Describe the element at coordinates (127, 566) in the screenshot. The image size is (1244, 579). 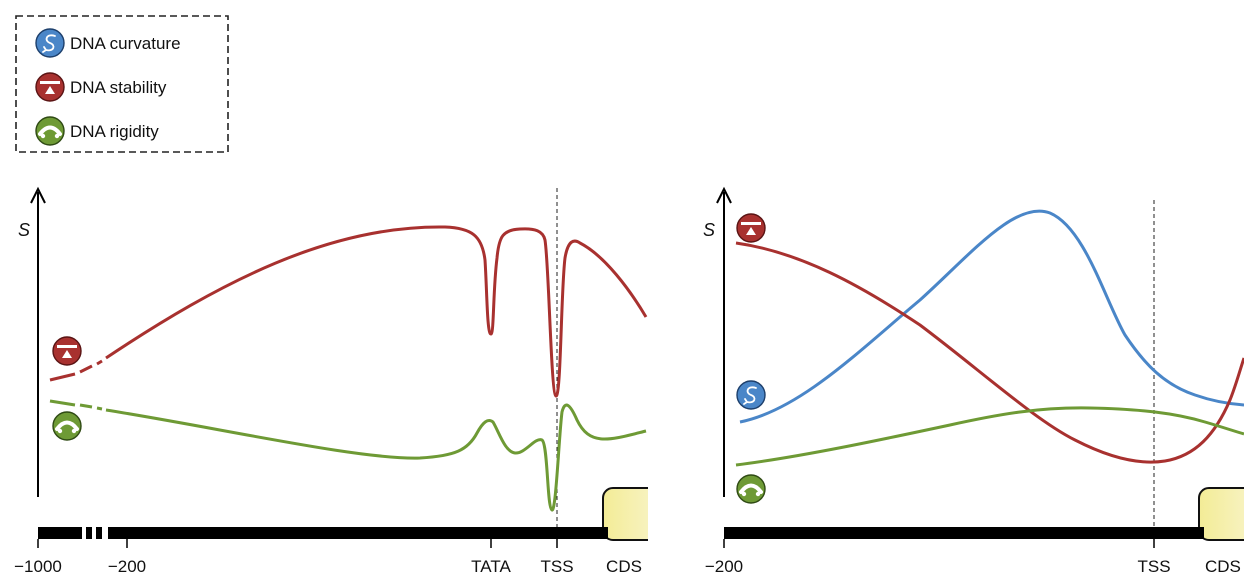
I see `left-tick-label-minus200: −200` at that location.